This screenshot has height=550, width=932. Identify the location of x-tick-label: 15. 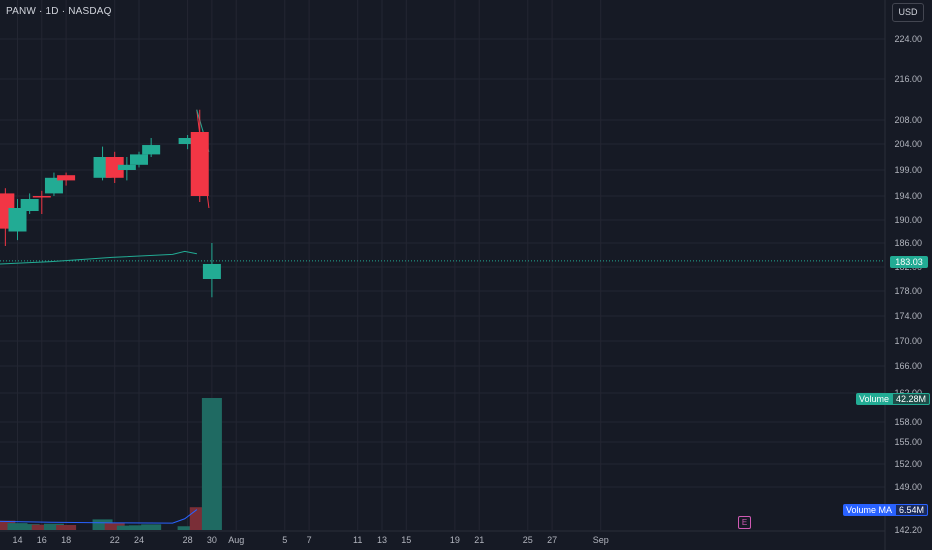
(406, 540).